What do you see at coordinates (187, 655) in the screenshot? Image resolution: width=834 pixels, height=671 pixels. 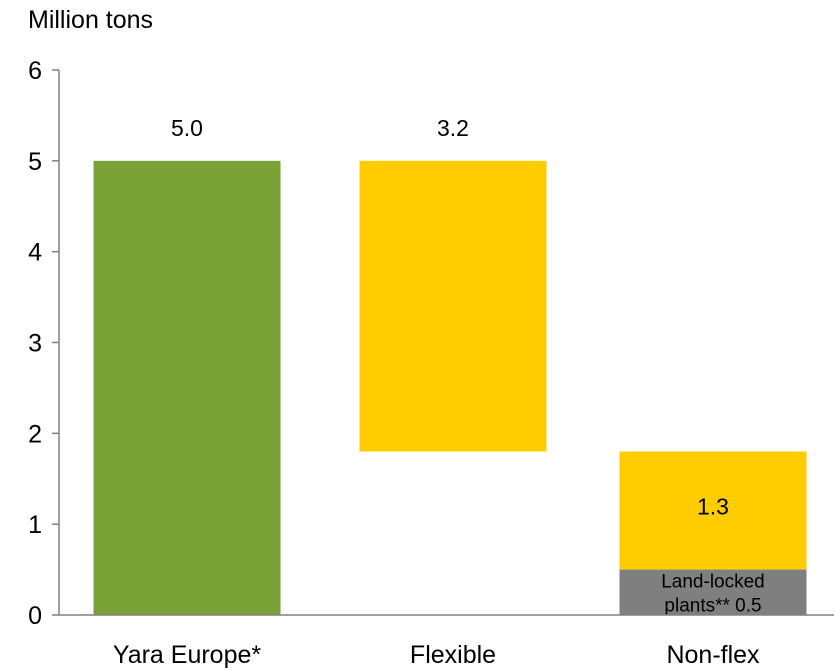 I see `x-tick-label: Yara Europe*` at bounding box center [187, 655].